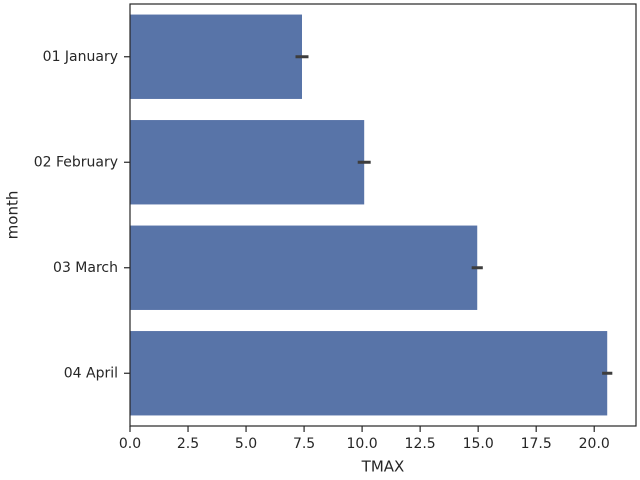 This screenshot has height=480, width=640. Describe the element at coordinates (80, 57) in the screenshot. I see `y-tick-label: 01 January` at that location.